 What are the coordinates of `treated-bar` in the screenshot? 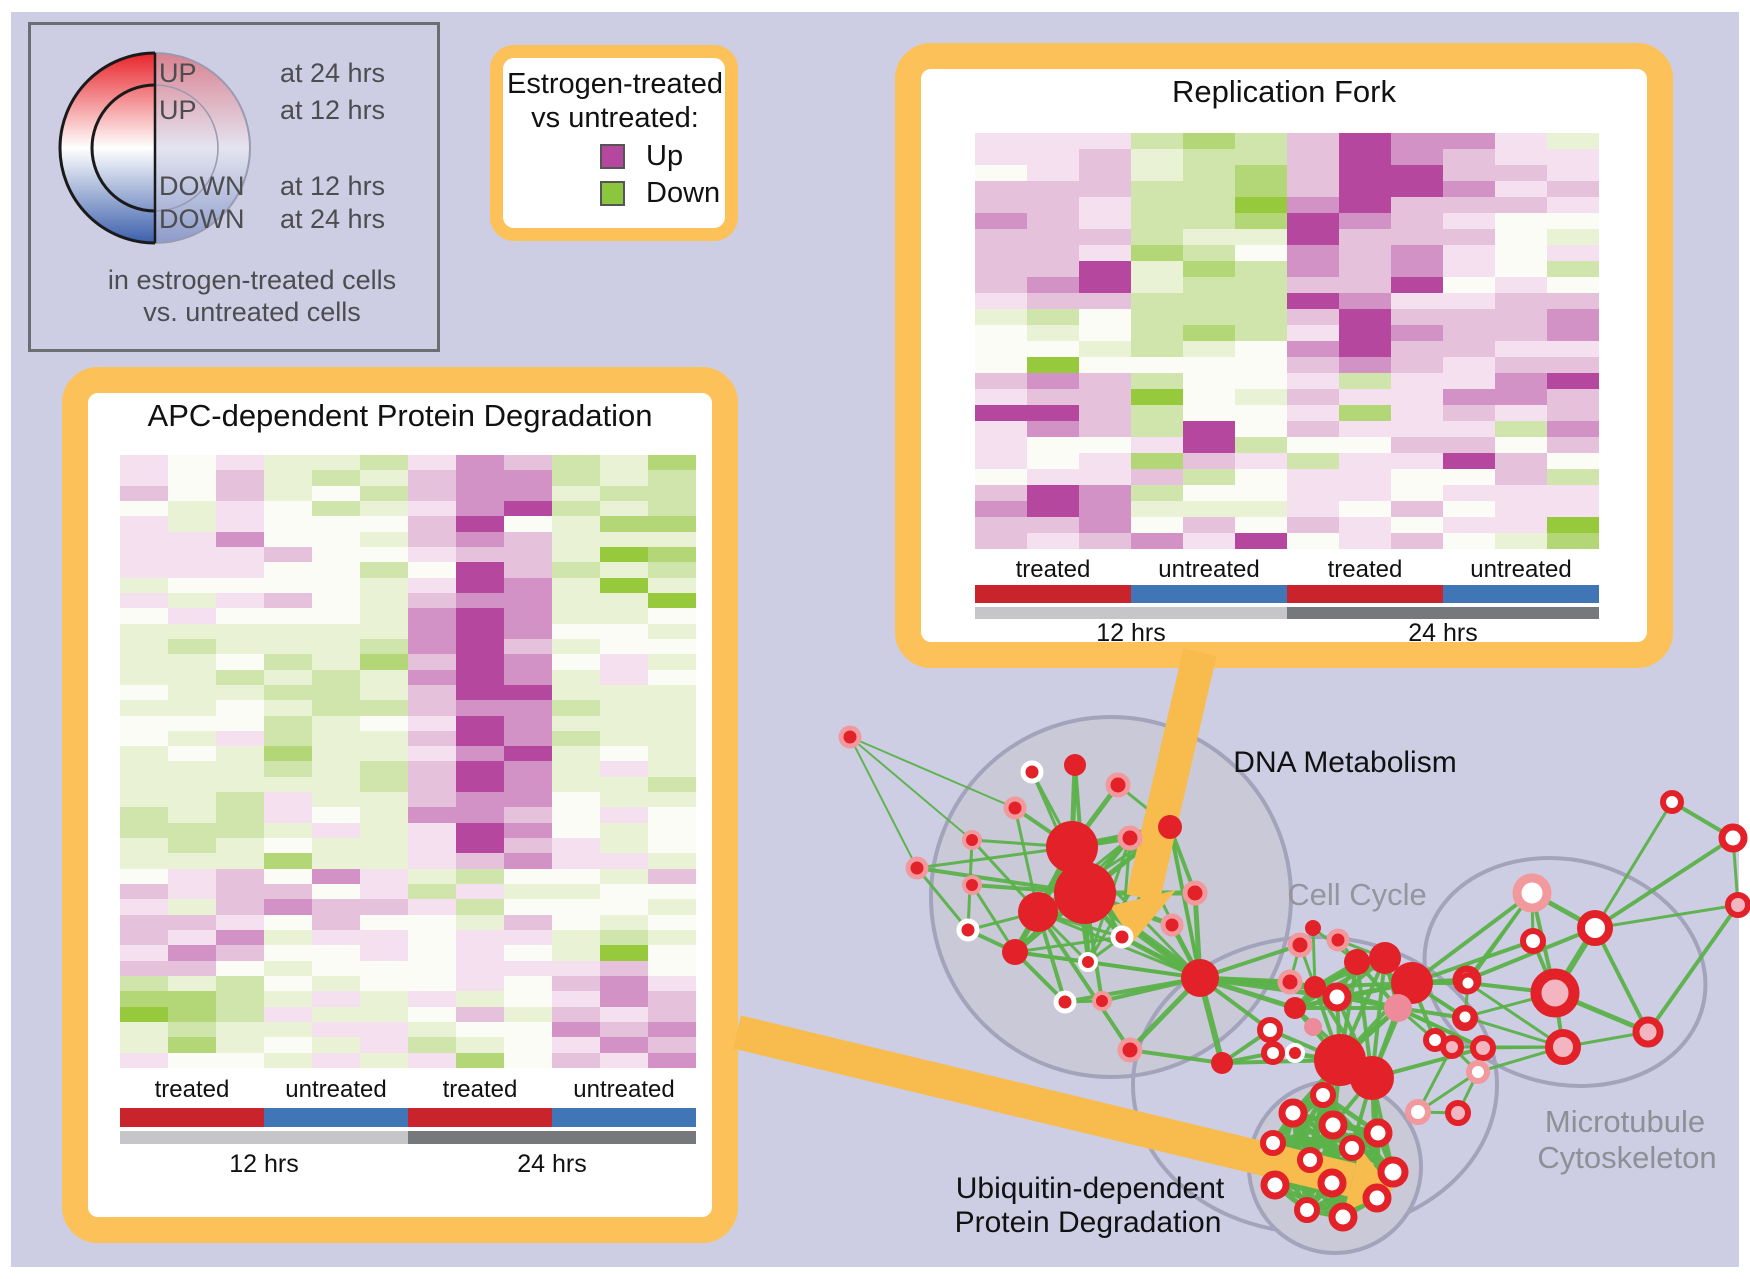 It's located at (480, 1117).